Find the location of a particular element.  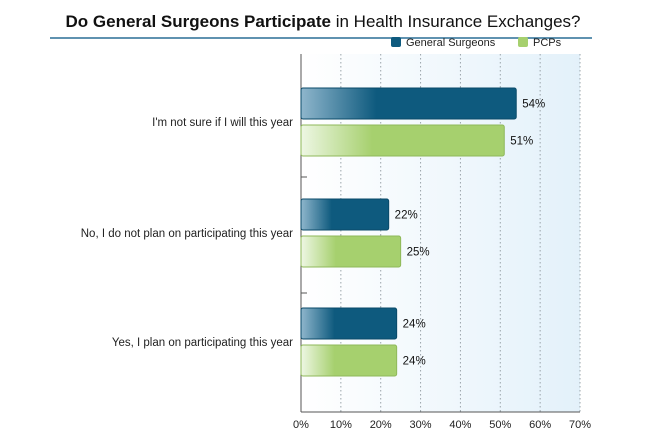

x-tick-label: 40% is located at coordinates (460, 425).